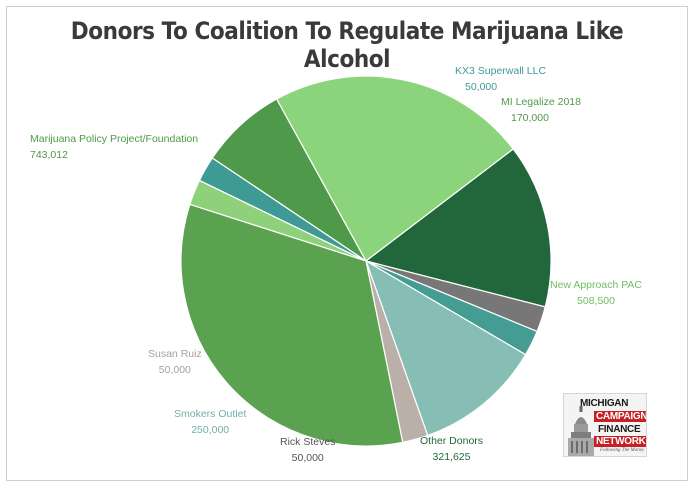  What do you see at coordinates (541, 110) in the screenshot?
I see `slice-label-mi-legalize: MI Legalize 2018 170,000` at bounding box center [541, 110].